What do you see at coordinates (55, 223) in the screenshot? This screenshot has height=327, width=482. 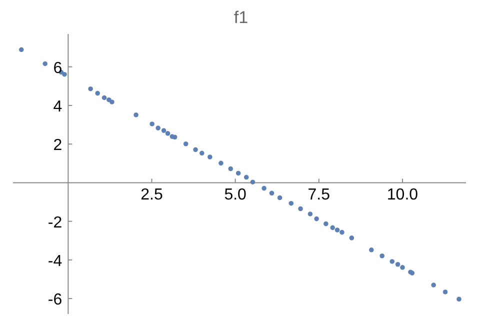 I see `y-tick-label: -2` at bounding box center [55, 223].